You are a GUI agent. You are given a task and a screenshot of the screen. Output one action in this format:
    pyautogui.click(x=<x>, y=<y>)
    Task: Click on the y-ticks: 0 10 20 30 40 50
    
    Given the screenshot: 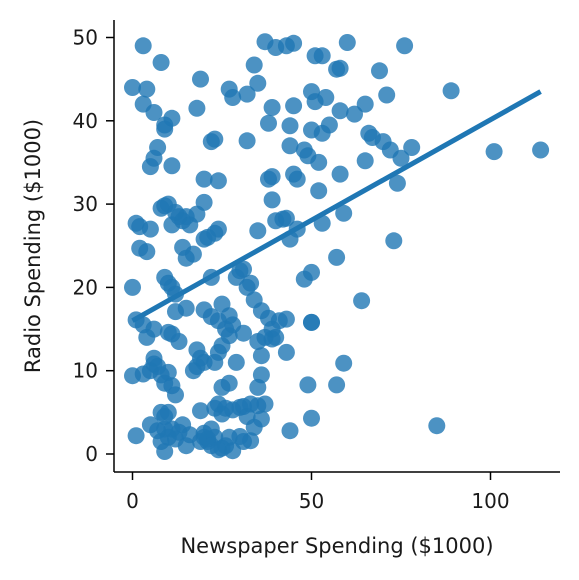 What is the action you would take?
    pyautogui.click(x=93, y=246)
    